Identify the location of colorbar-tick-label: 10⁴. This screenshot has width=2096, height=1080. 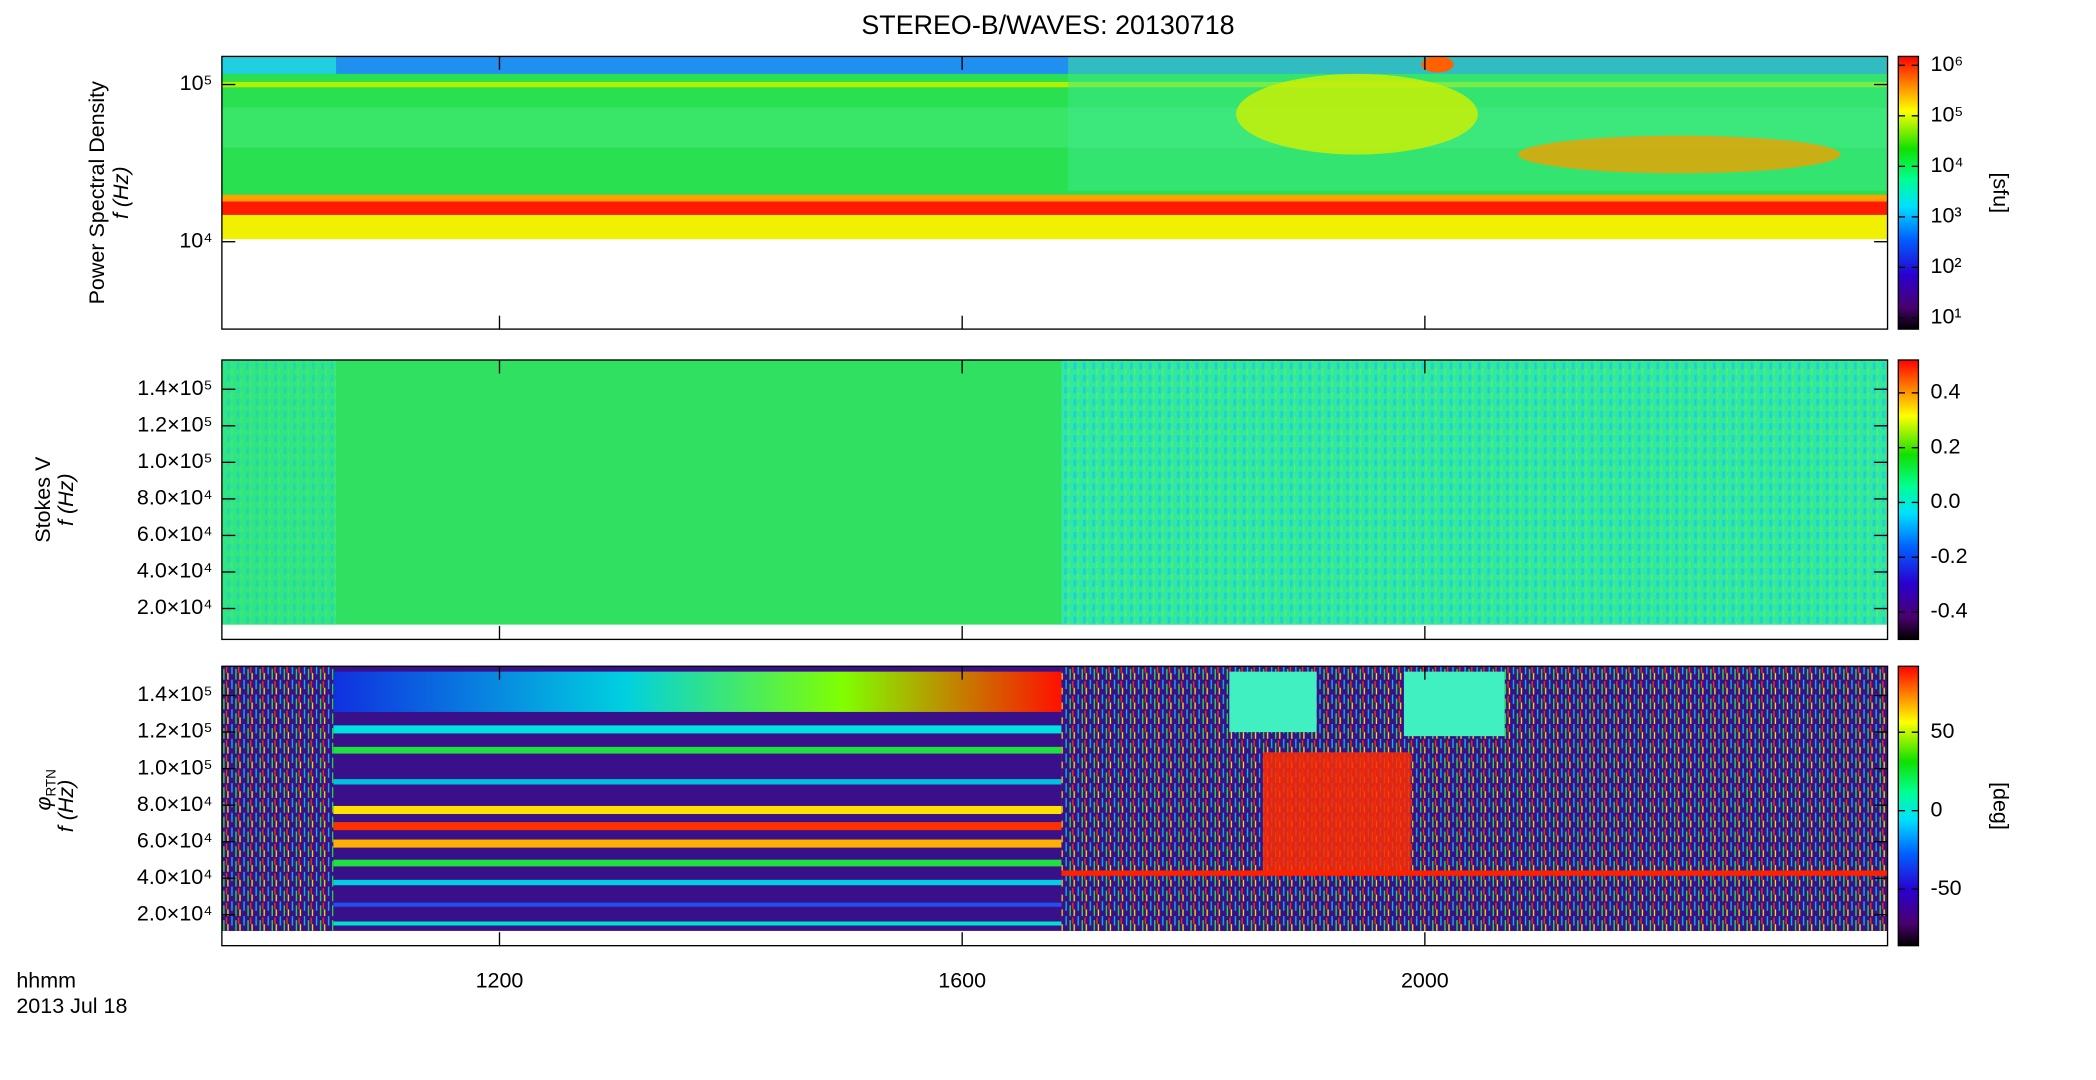
(1947, 165).